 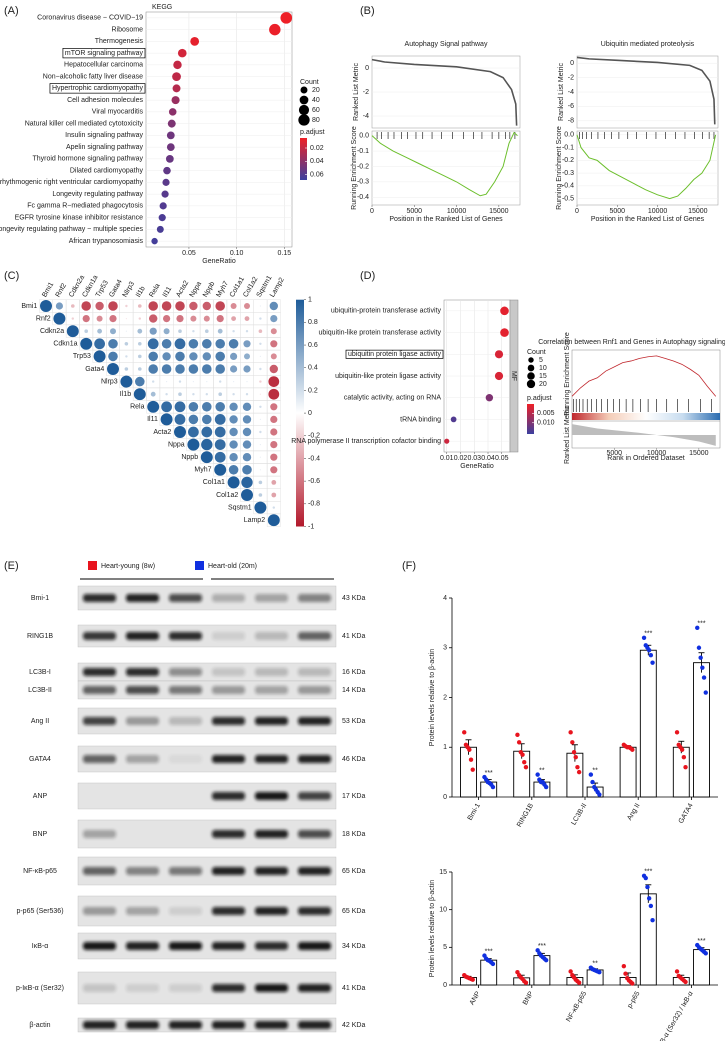 What do you see at coordinates (446, 168) in the screenshot?
I see `panel-frame` at bounding box center [446, 168].